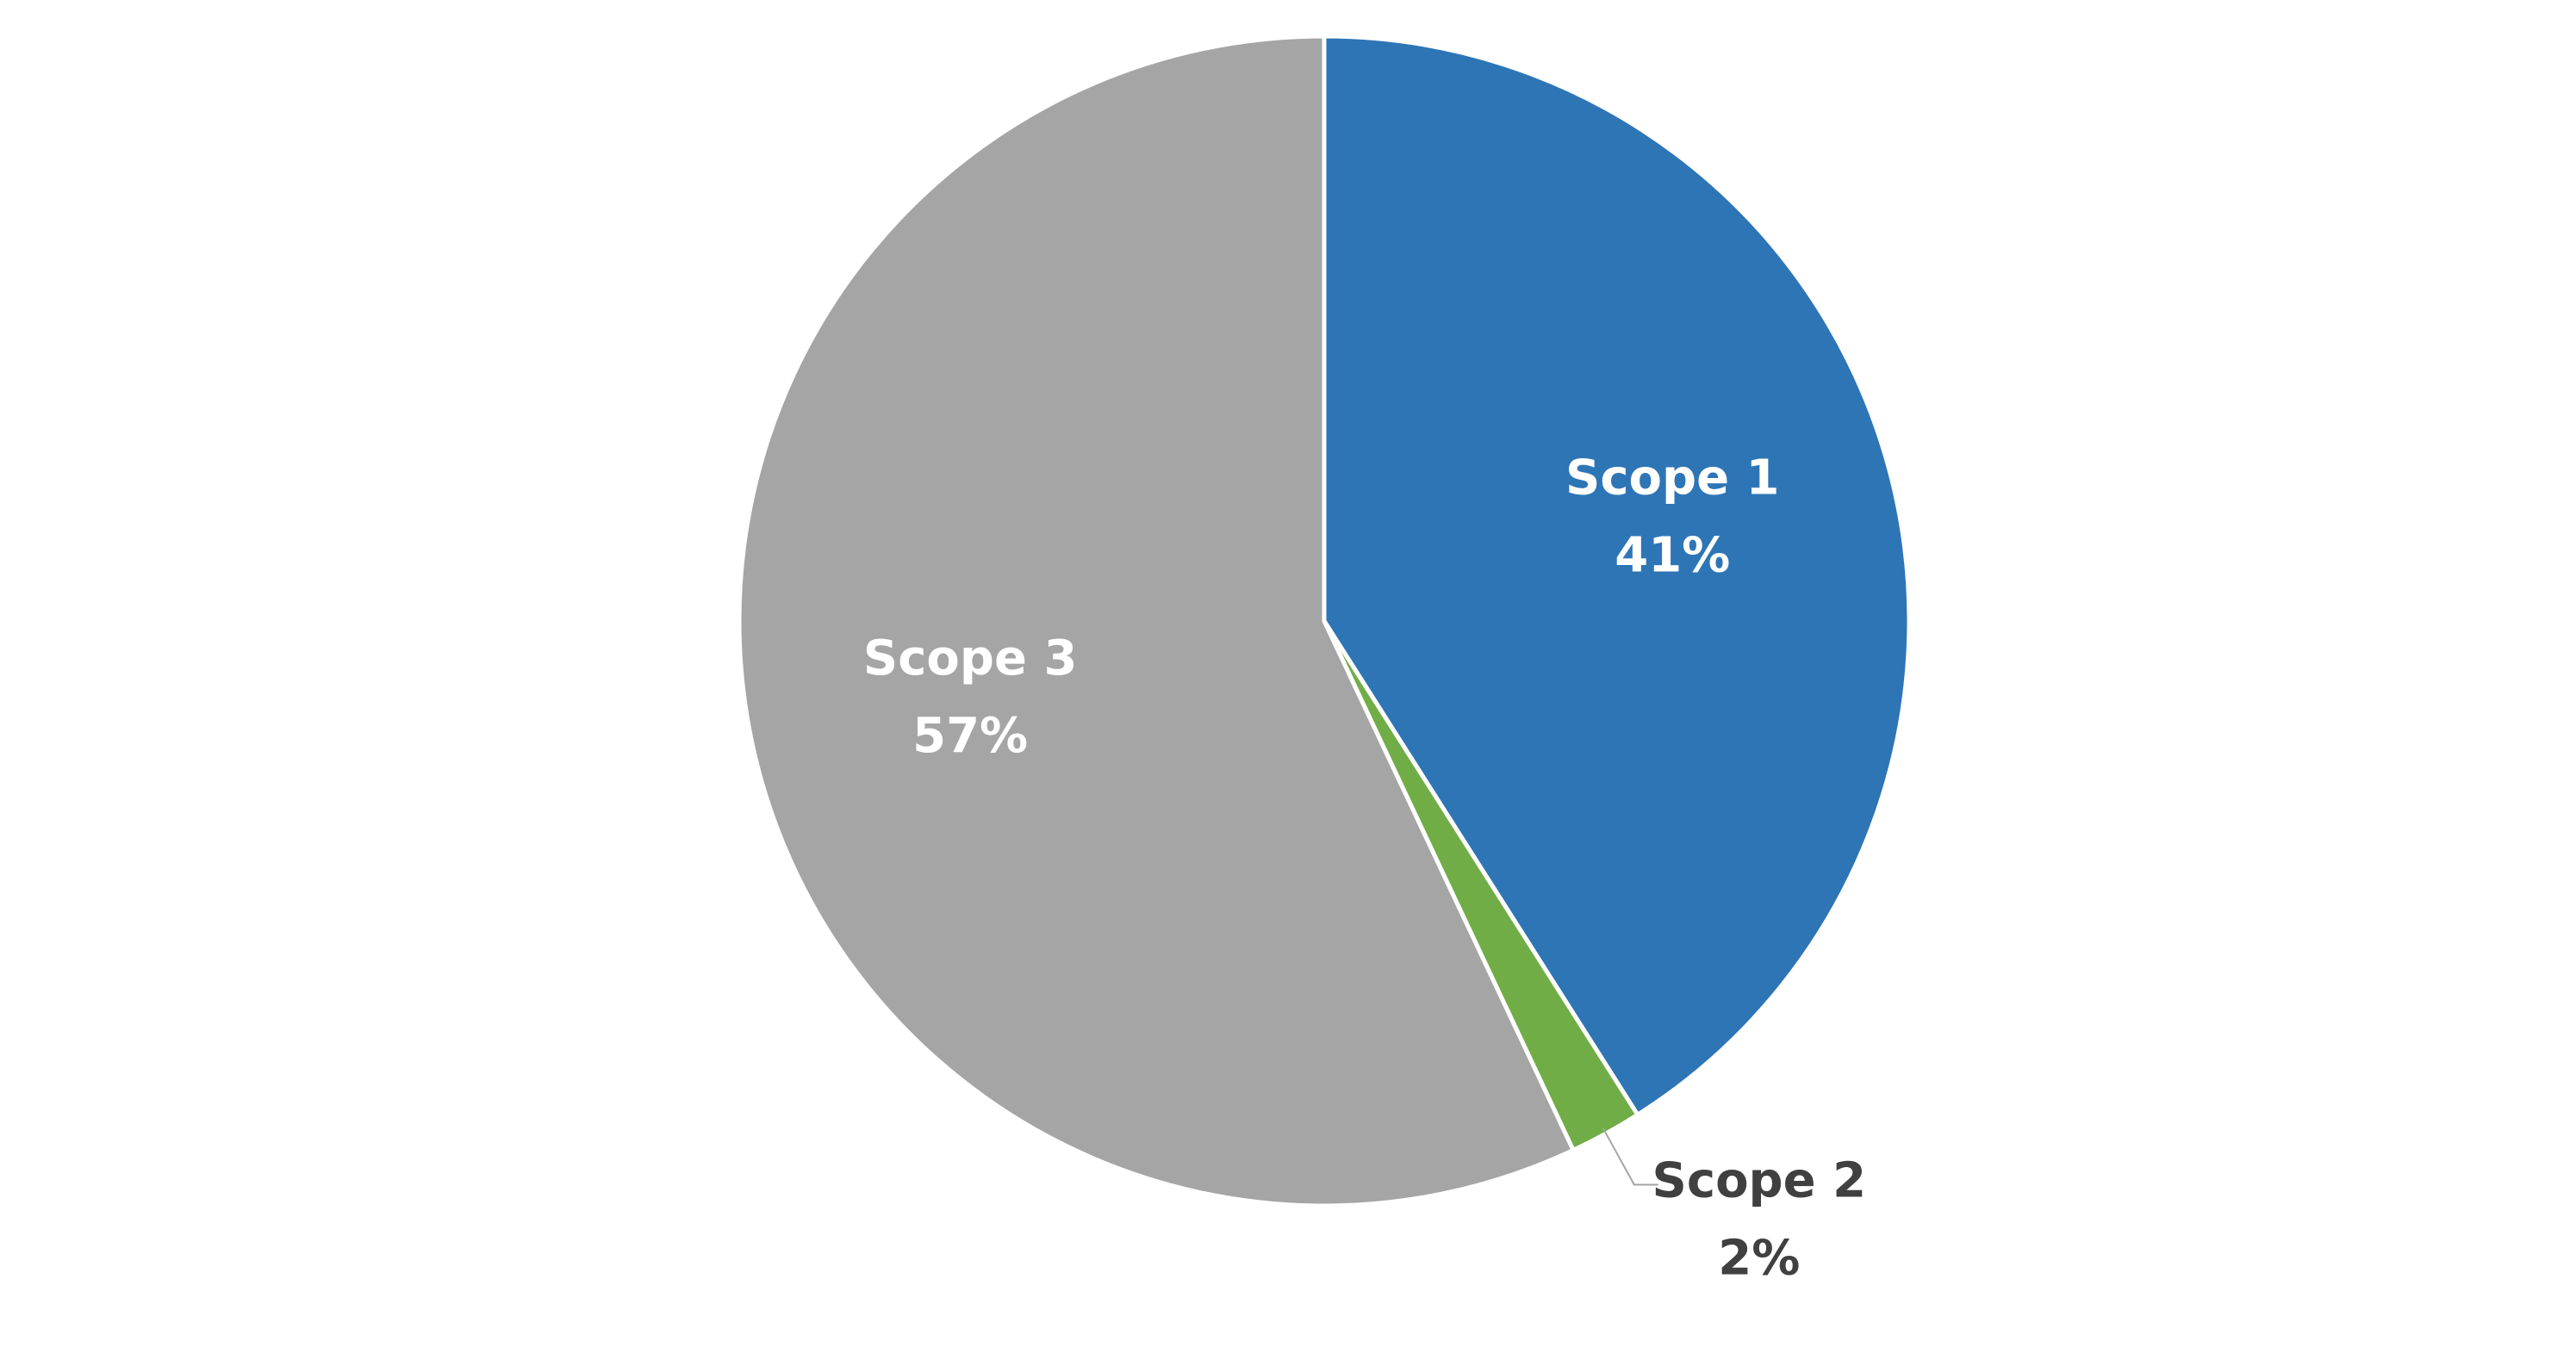  What do you see at coordinates (1760, 1181) in the screenshot?
I see `data-label-category: Scope 2` at bounding box center [1760, 1181].